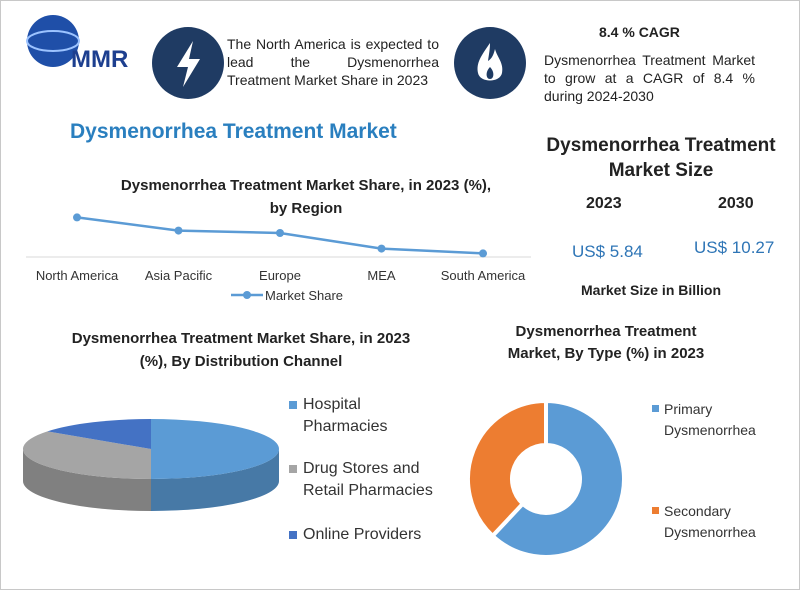  I want to click on main-title: Dysmenorrhea Treatment Market, so click(233, 131).